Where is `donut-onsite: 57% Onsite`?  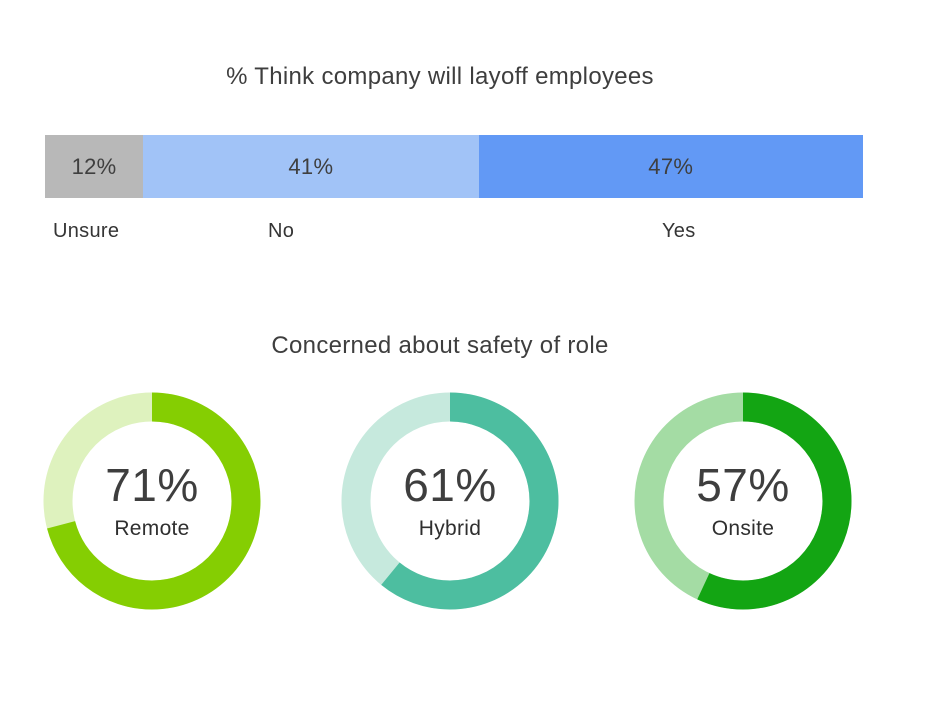
donut-onsite: 57% Onsite is located at coordinates (743, 501).